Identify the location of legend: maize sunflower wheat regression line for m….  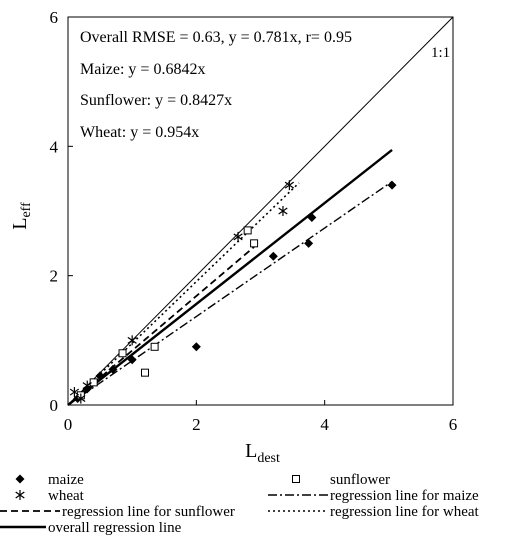
(240, 504).